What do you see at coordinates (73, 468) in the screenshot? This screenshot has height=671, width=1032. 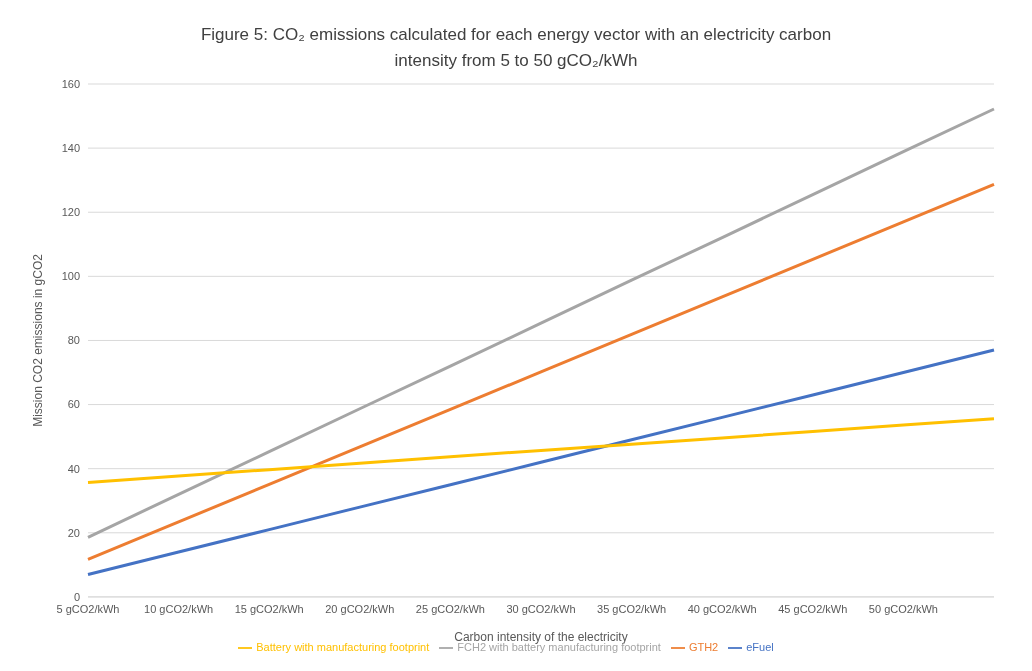 I see `y-tick-label: 40` at bounding box center [73, 468].